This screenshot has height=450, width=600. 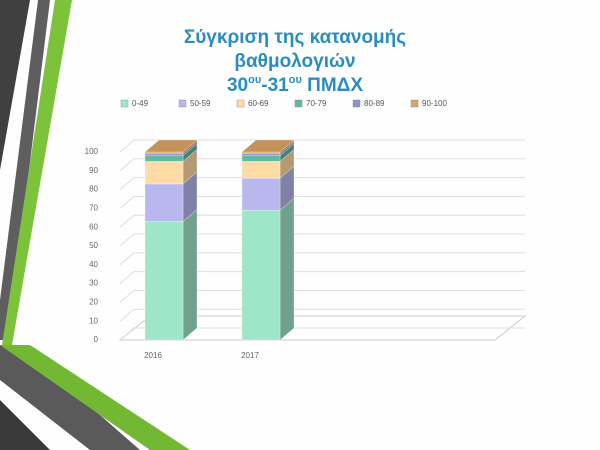 I want to click on subtitle-part: 30, so click(x=237, y=85).